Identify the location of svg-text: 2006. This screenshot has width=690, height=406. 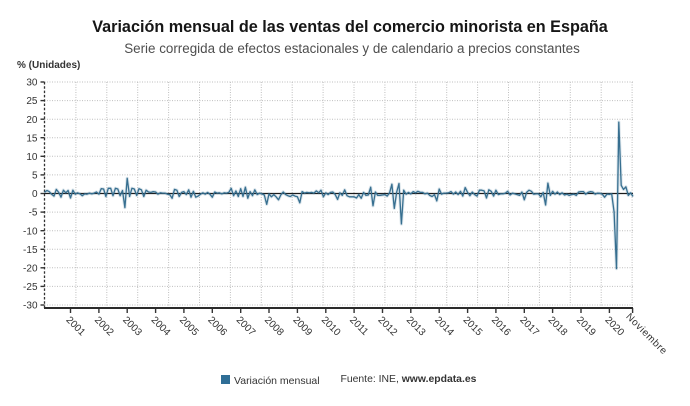
(217, 327).